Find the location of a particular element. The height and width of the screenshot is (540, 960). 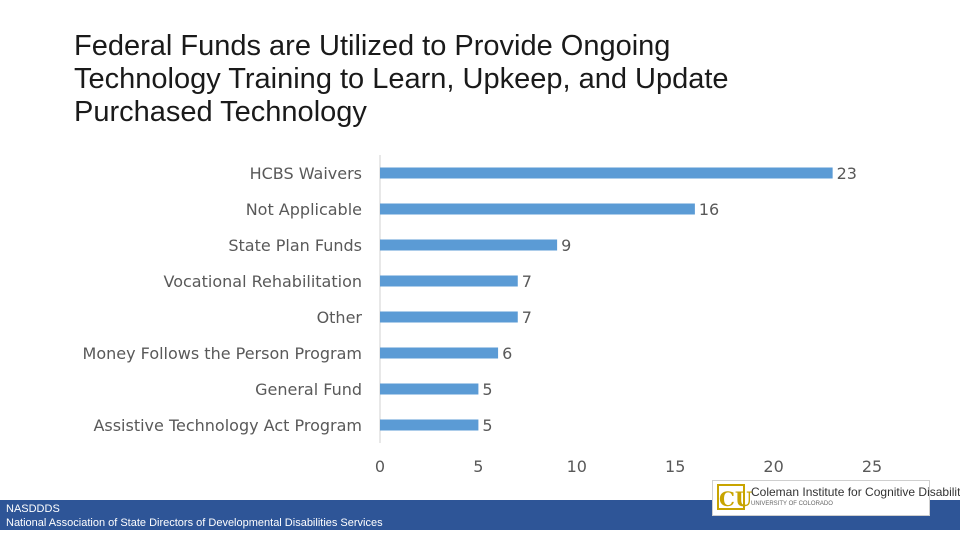

category-label: Money Follows the Person Program is located at coordinates (222, 353).